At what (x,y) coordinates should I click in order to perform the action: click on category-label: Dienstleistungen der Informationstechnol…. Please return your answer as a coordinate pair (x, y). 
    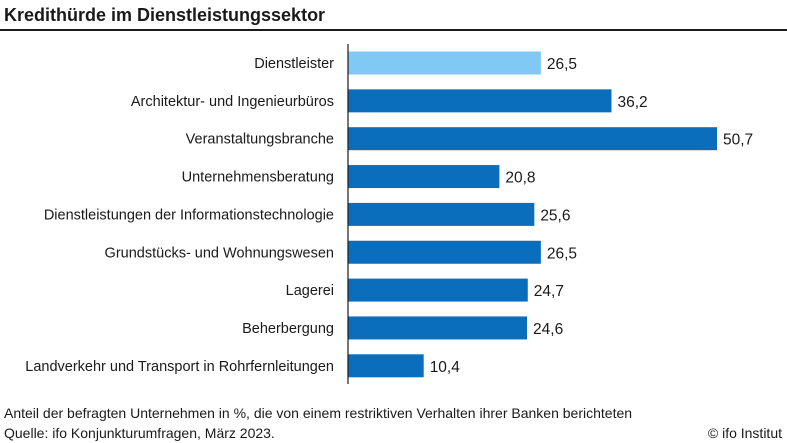
    Looking at the image, I should click on (189, 215).